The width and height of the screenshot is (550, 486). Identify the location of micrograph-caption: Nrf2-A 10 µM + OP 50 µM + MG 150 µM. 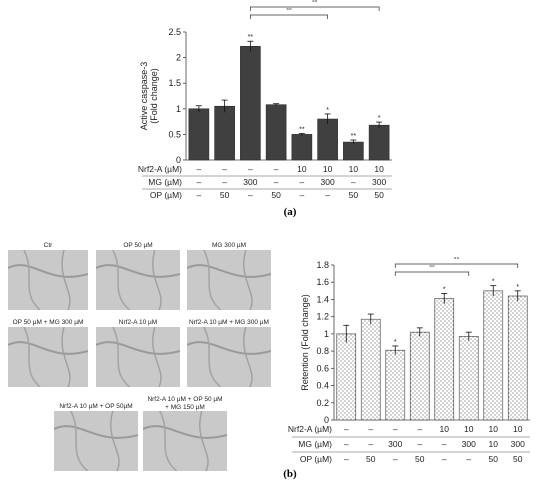
(185, 403).